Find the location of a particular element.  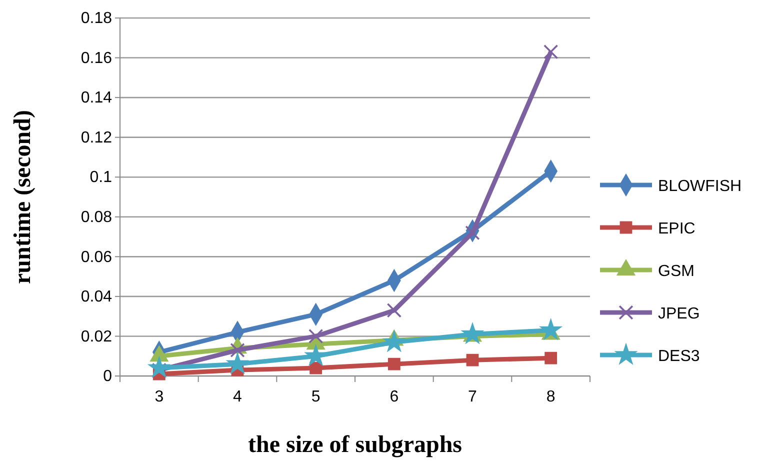

y-tick-label: 0.16 is located at coordinates (96, 58).